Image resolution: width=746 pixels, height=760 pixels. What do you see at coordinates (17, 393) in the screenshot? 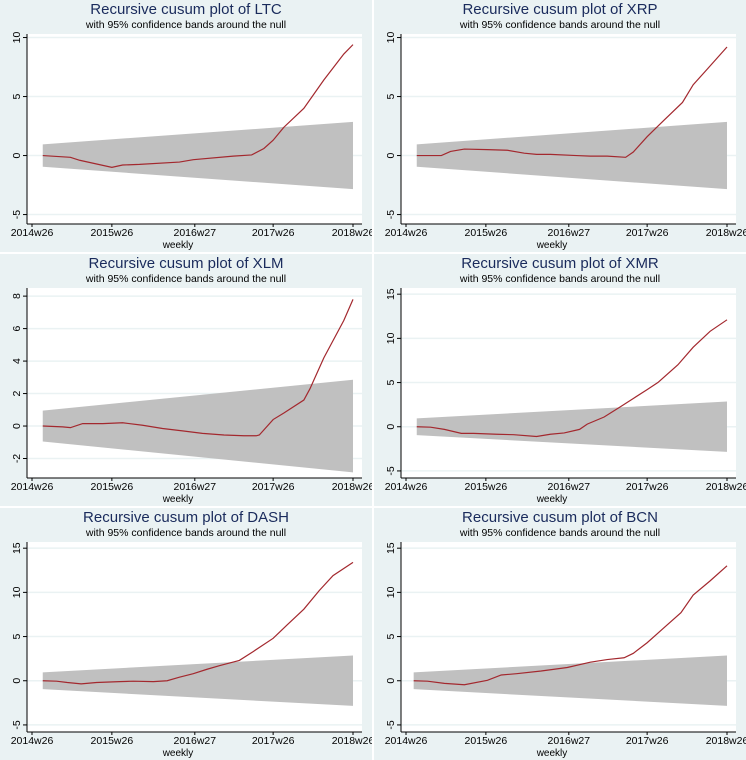
I see `y-tick-label: 2` at bounding box center [17, 393].